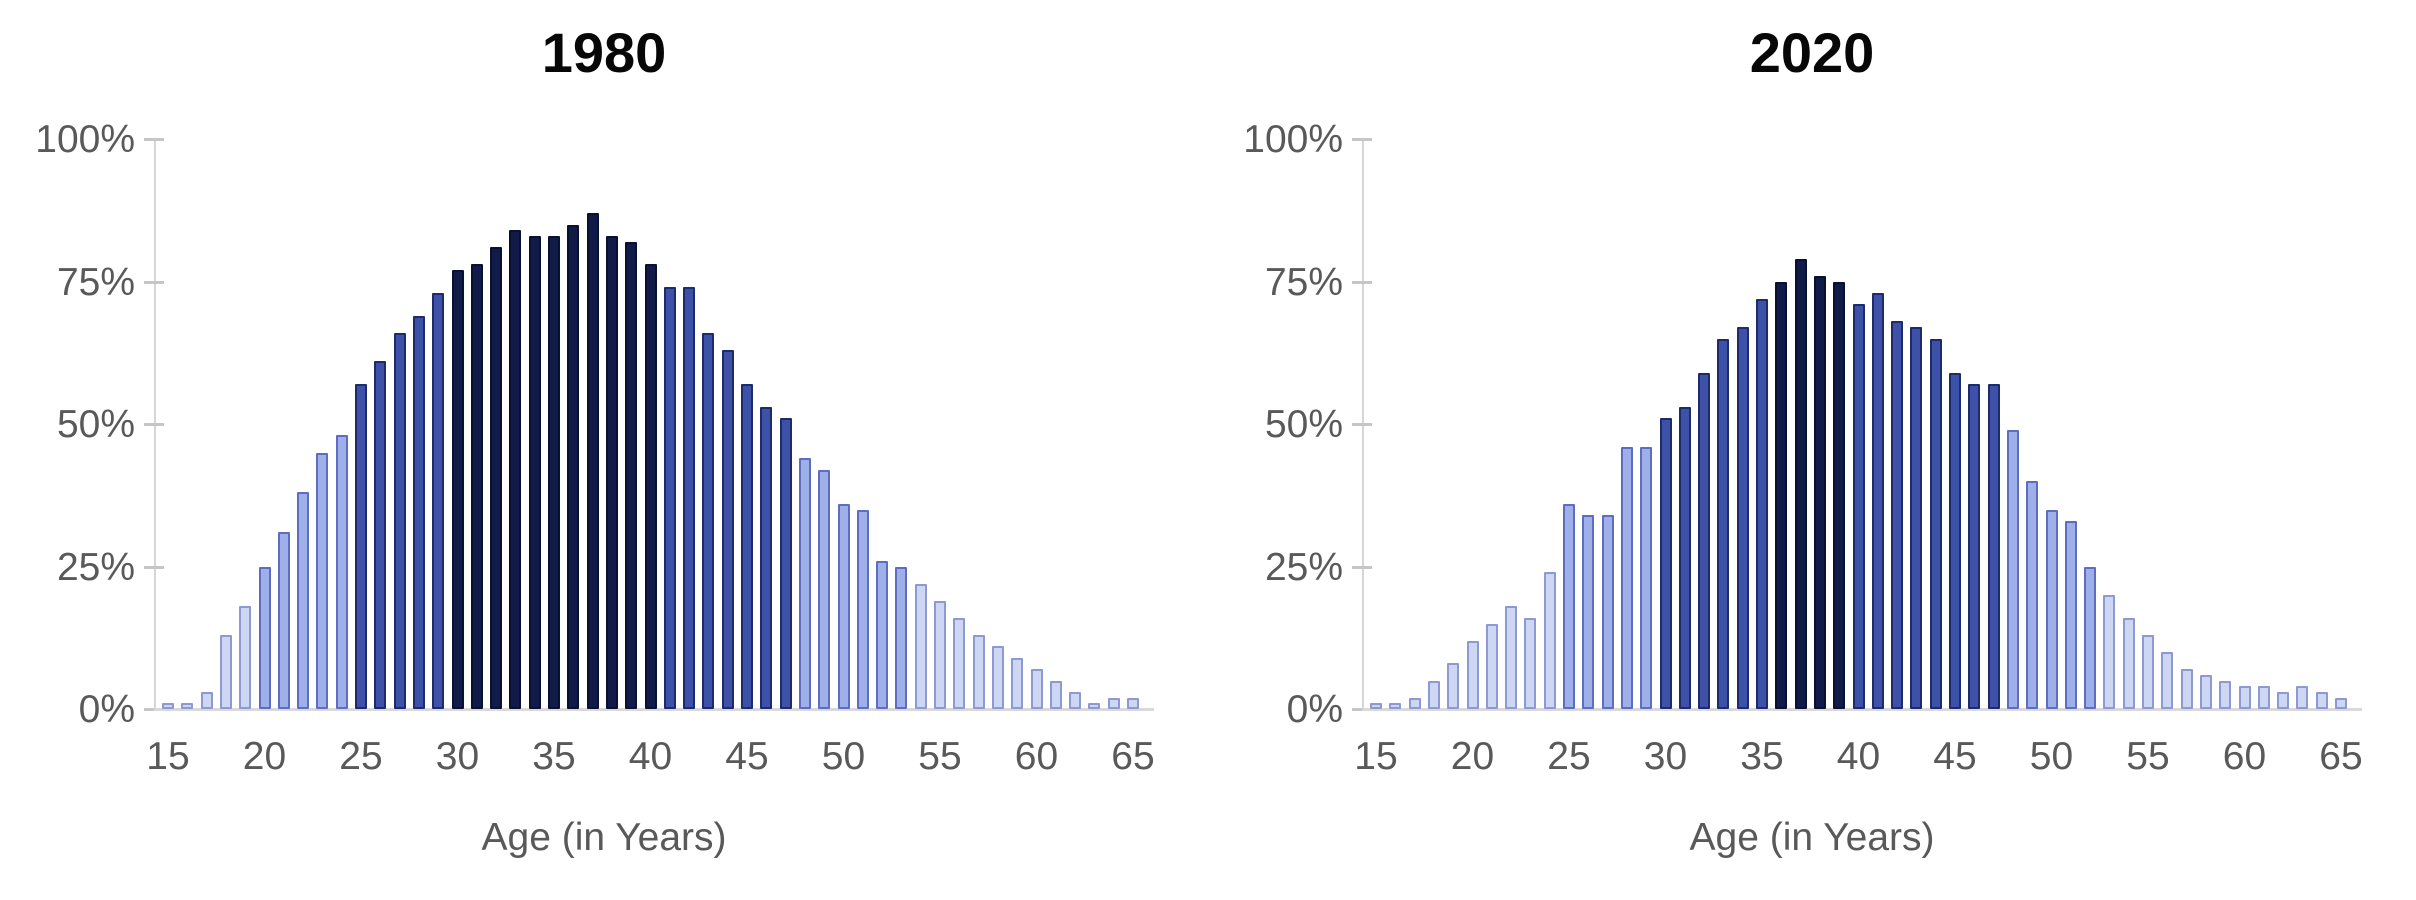 The height and width of the screenshot is (900, 2416). I want to click on x-tick-label: 25, so click(361, 756).